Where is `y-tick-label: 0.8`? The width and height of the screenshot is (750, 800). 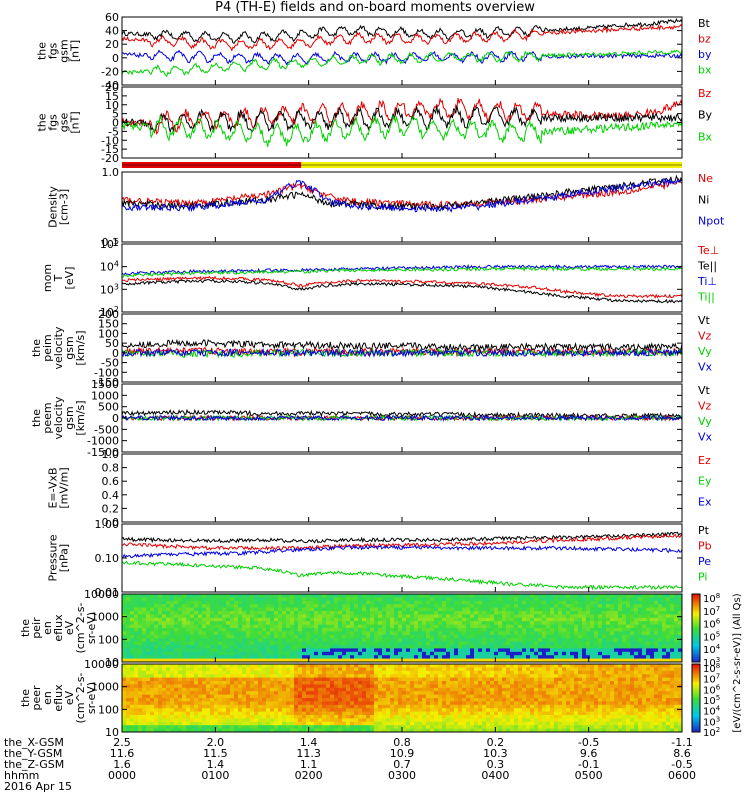 y-tick-label: 0.8 is located at coordinates (111, 468).